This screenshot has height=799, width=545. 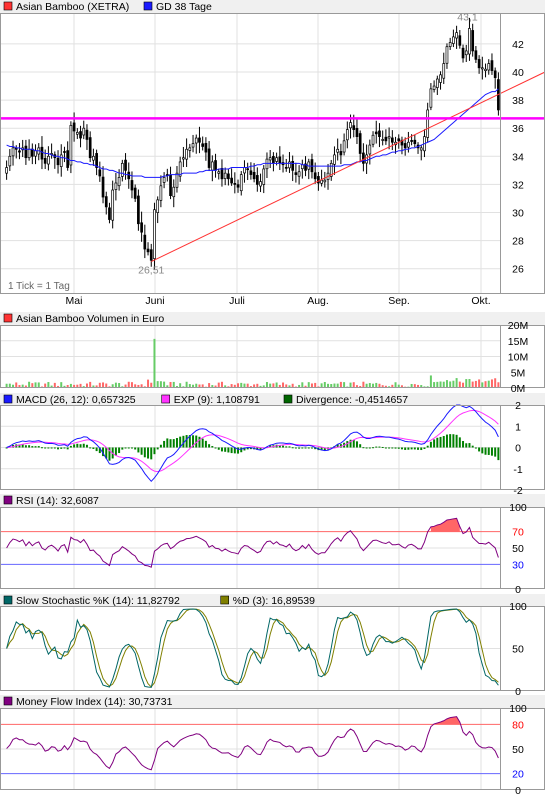 What do you see at coordinates (518, 750) in the screenshot?
I see `mfi-ytick-label: 50` at bounding box center [518, 750].